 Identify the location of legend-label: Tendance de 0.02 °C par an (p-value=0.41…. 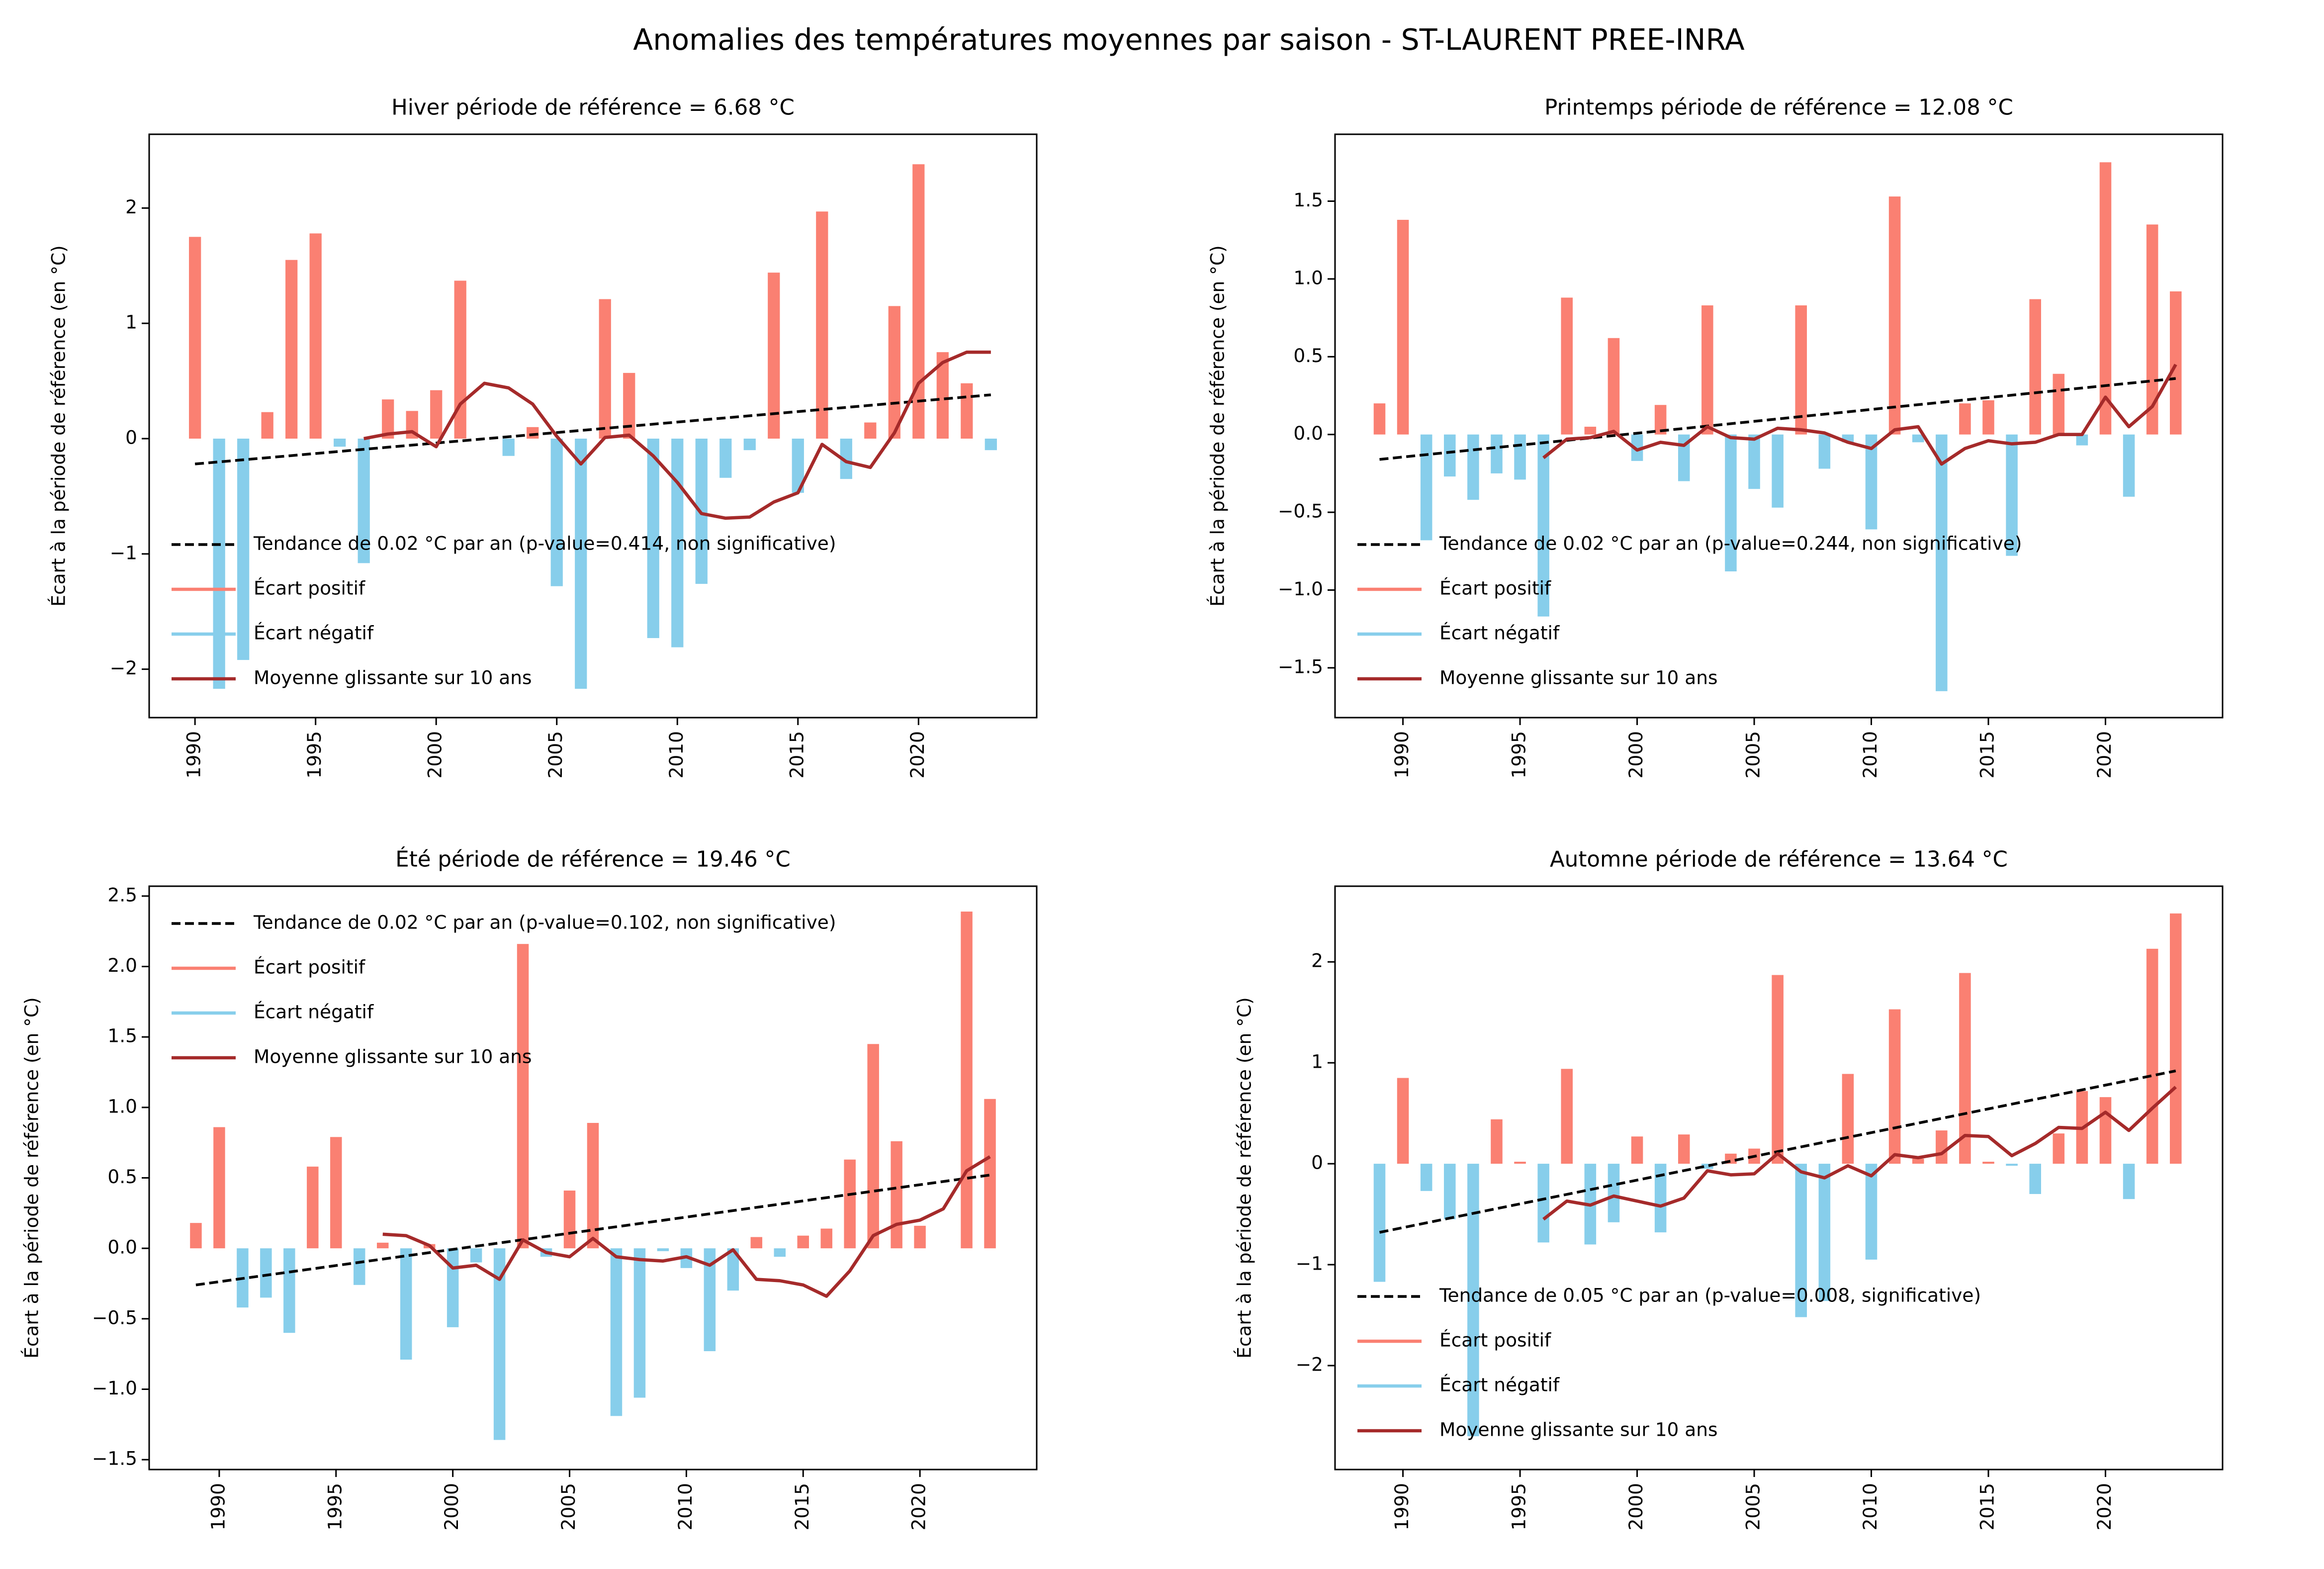
(544, 543).